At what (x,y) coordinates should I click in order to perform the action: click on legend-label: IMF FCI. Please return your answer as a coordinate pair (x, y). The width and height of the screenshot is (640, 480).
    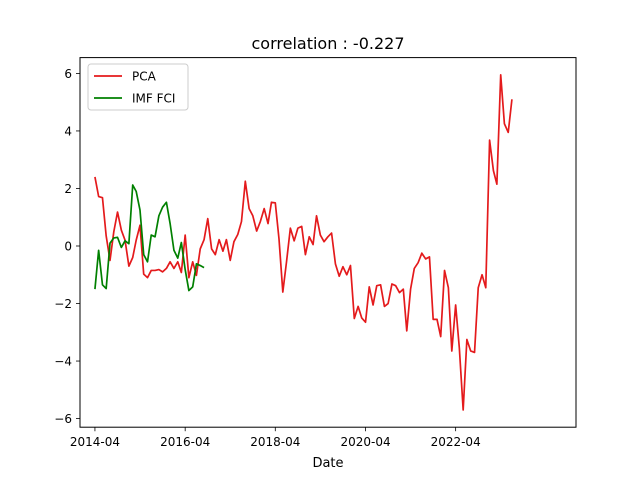
    Looking at the image, I should click on (153, 99).